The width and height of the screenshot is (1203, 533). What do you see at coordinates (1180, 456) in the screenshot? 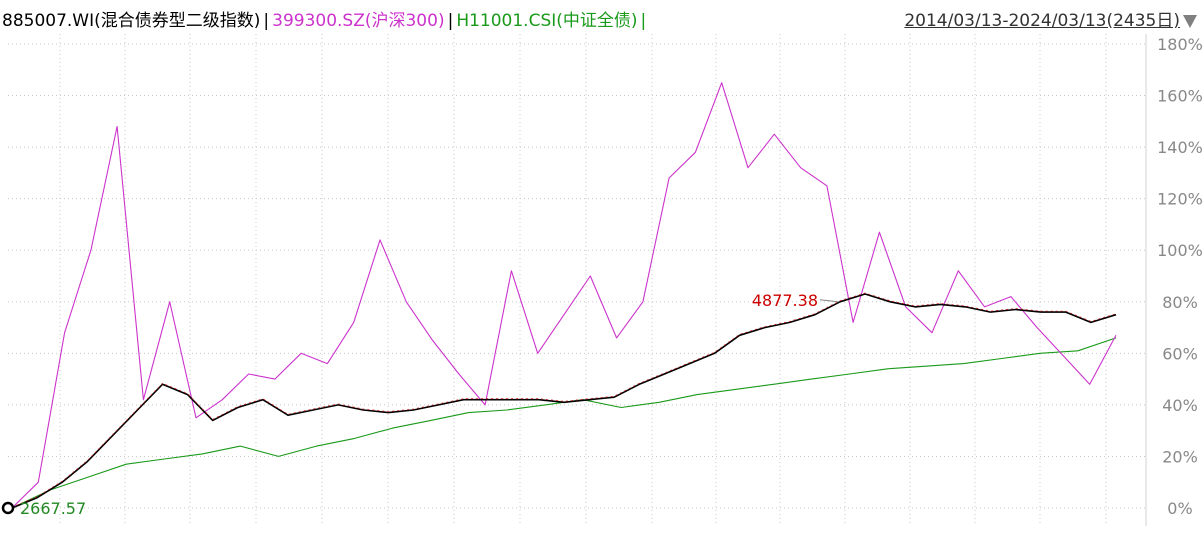
I see `y-tick-label: 20%` at bounding box center [1180, 456].